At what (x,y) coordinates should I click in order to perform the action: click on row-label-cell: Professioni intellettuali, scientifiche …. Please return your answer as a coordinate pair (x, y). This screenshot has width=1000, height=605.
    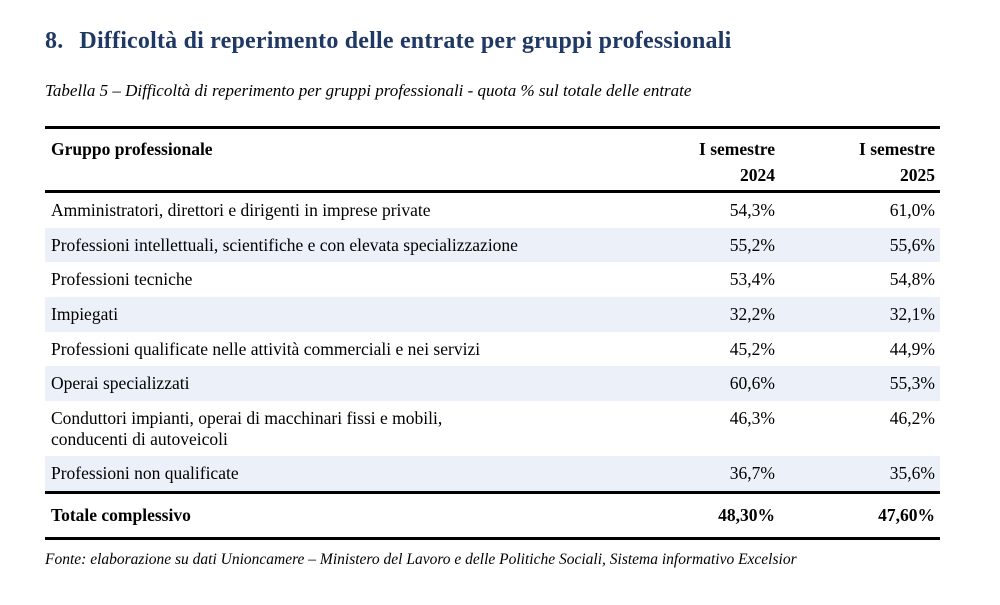
    Looking at the image, I should click on (284, 244).